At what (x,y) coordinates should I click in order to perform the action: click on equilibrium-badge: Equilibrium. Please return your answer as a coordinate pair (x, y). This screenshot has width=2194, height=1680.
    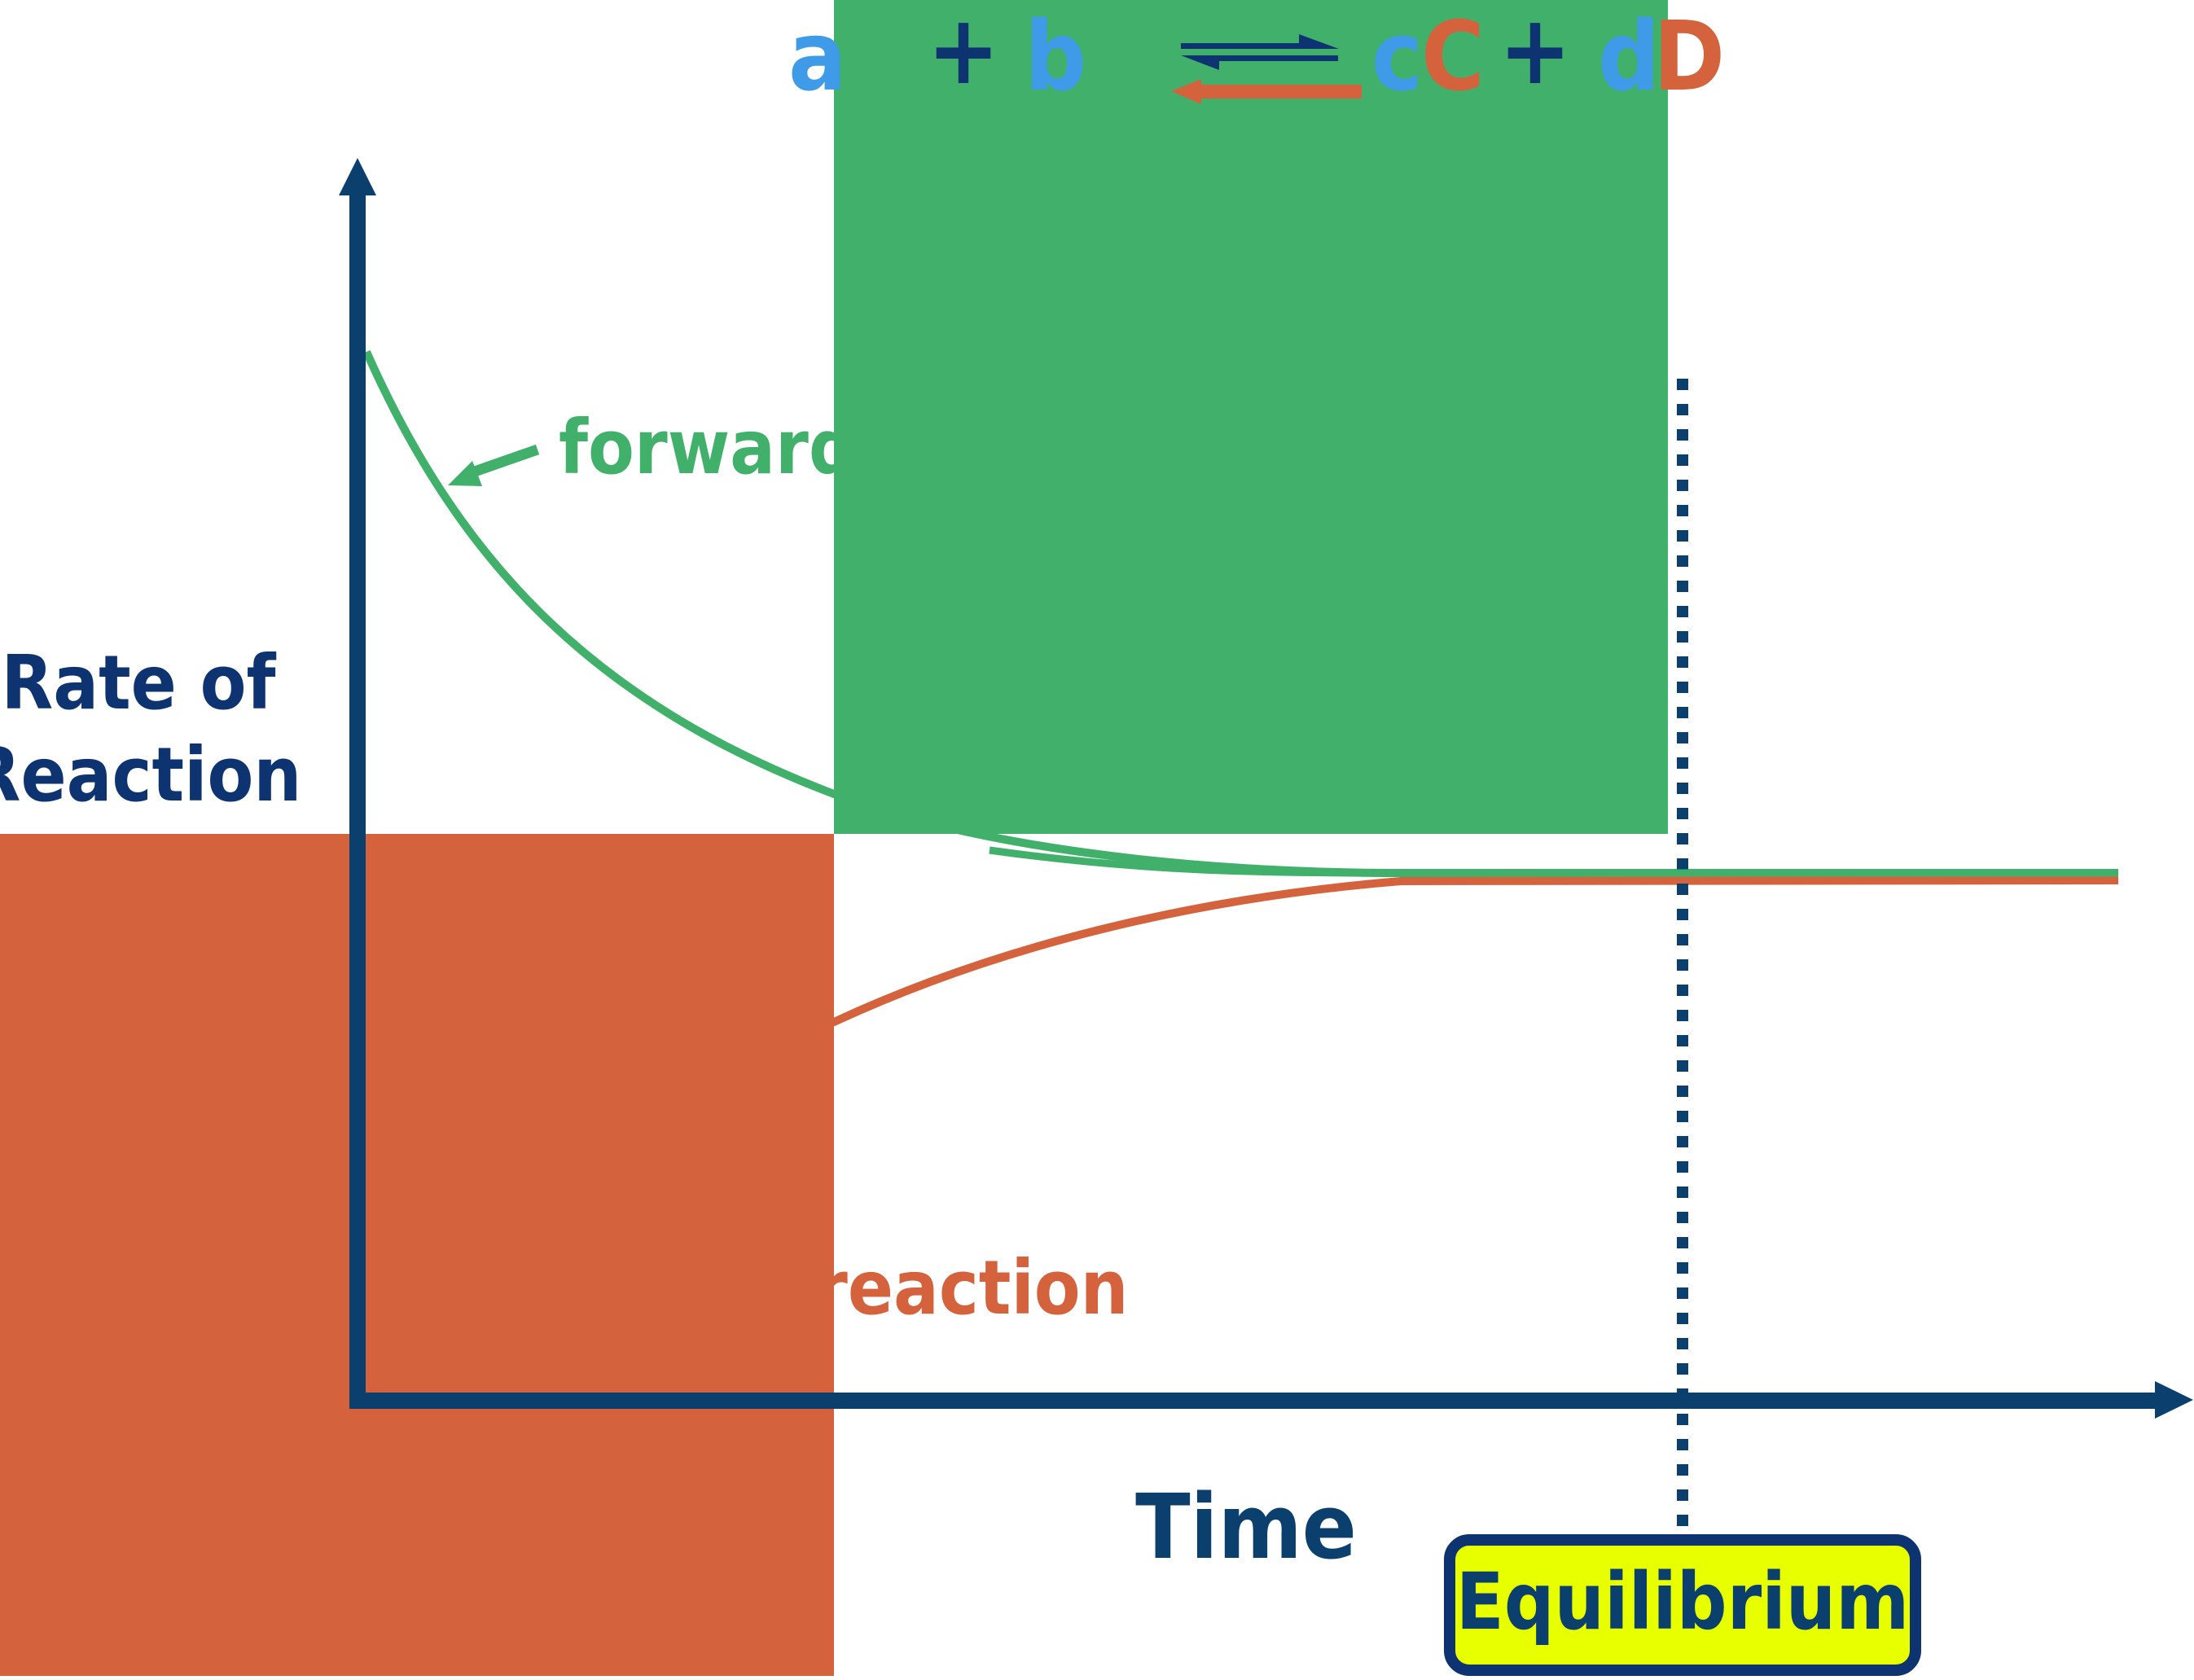
    Looking at the image, I should click on (1683, 1605).